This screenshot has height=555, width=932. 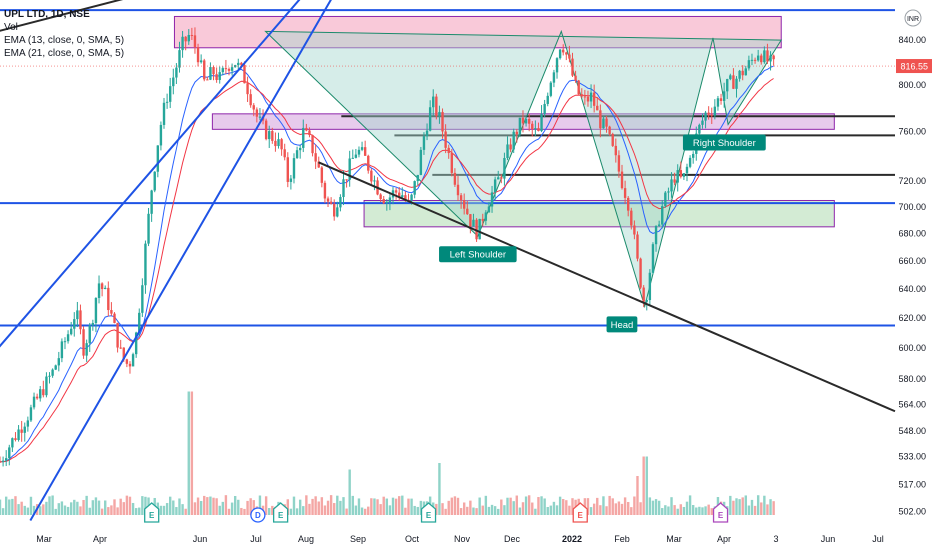 What do you see at coordinates (11, 27) in the screenshot?
I see `volume-legend: Vol` at bounding box center [11, 27].